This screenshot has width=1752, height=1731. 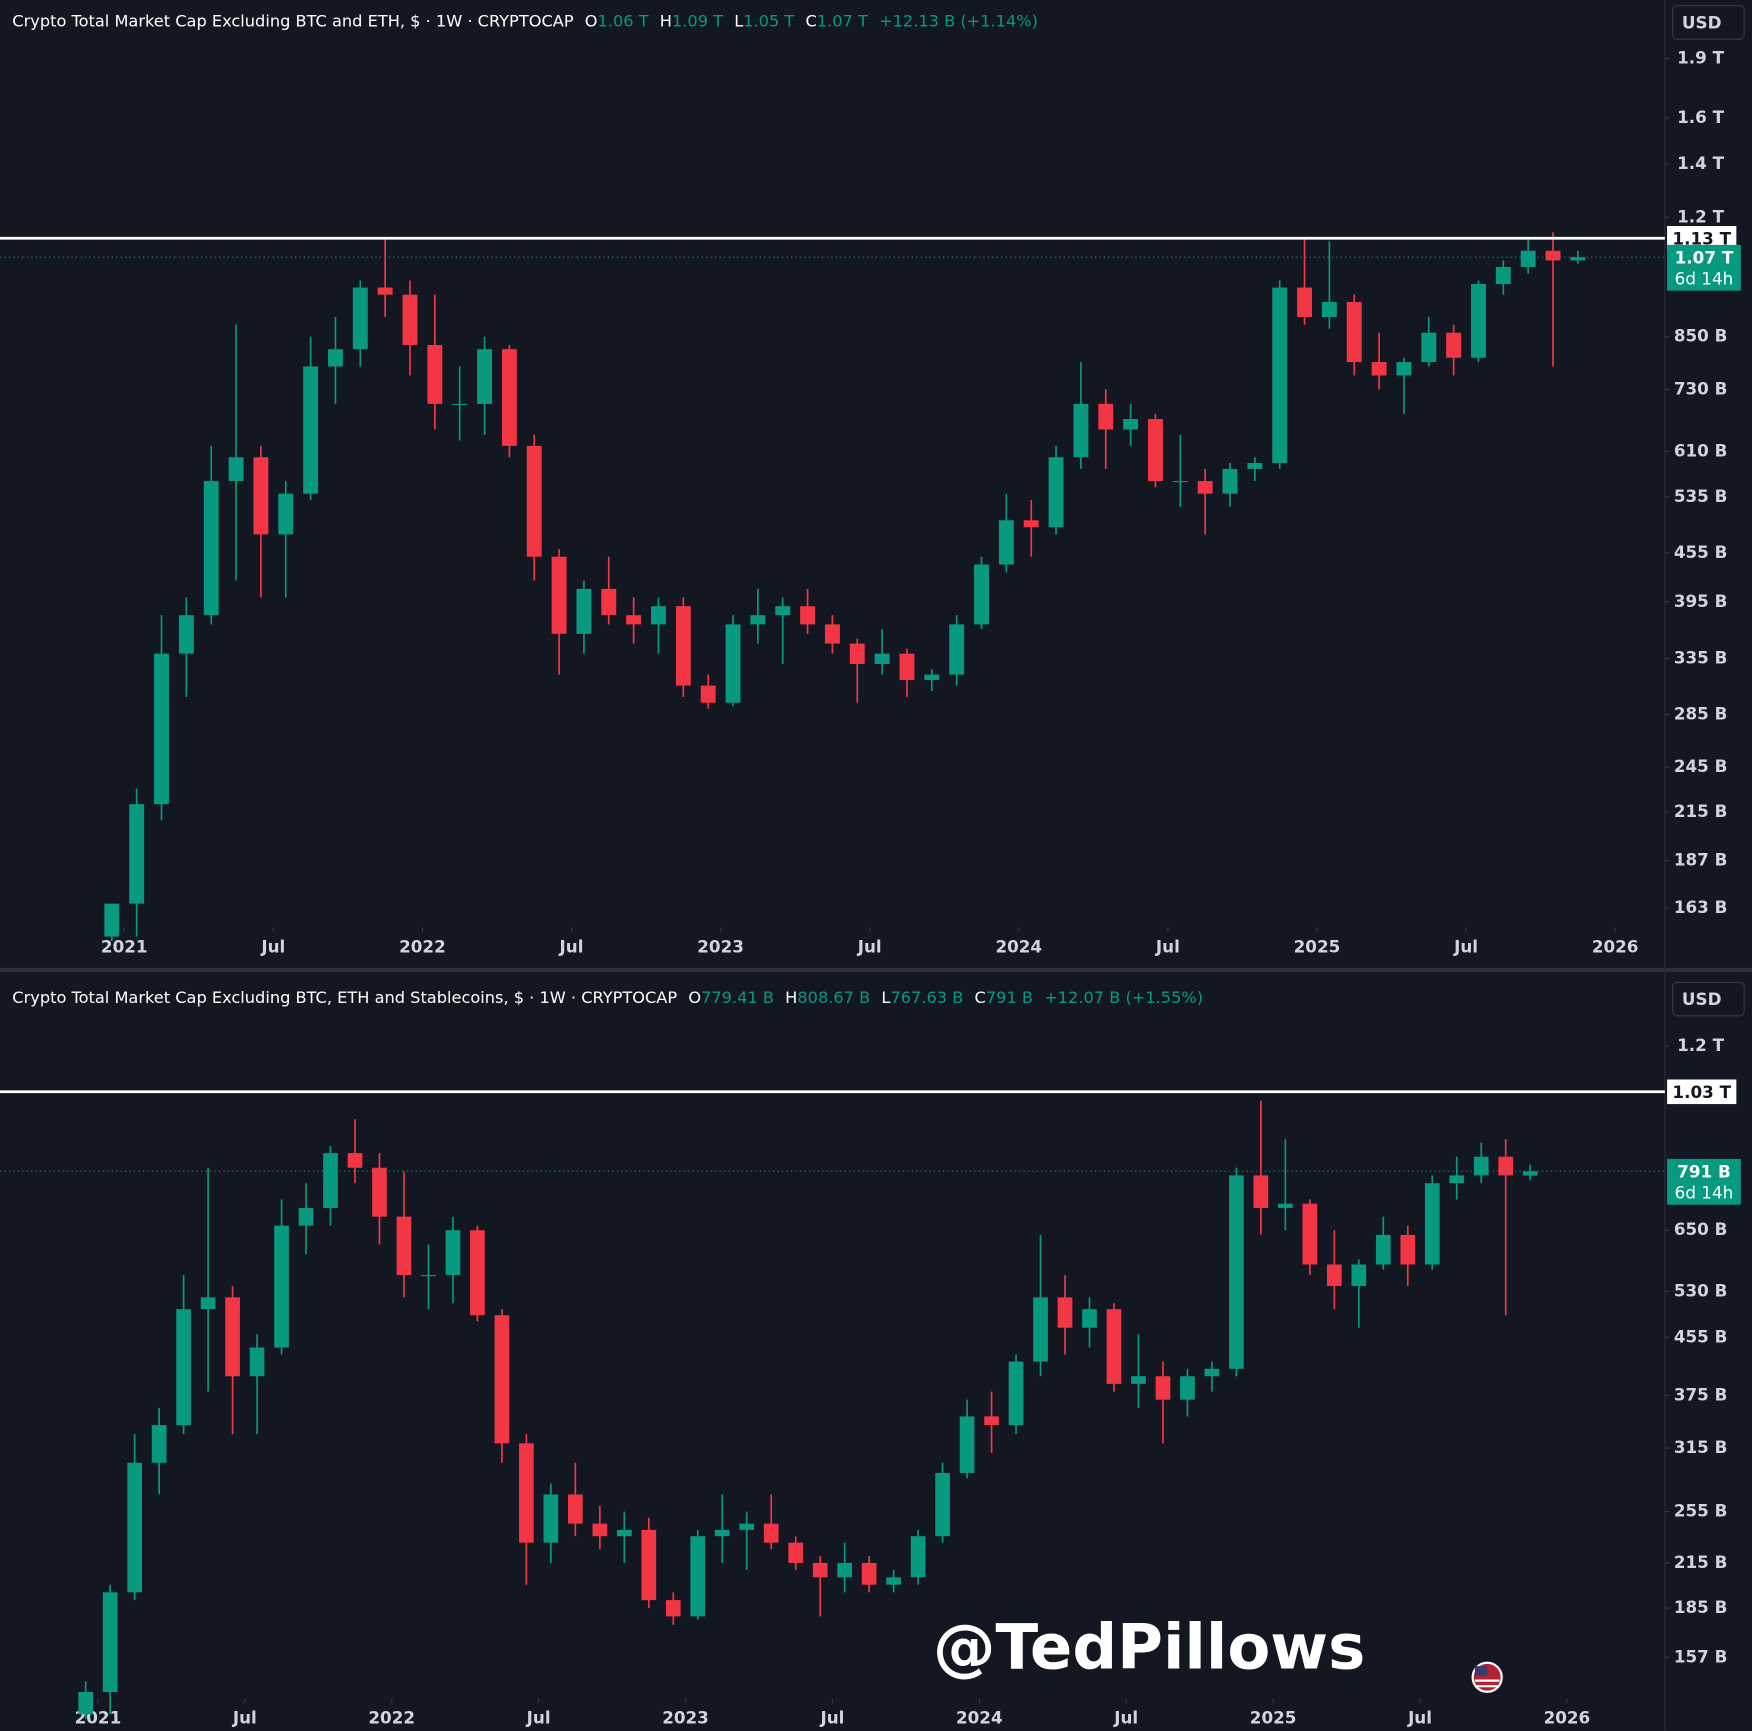 I want to click on last-price-label: 1.07 T, so click(x=1704, y=257).